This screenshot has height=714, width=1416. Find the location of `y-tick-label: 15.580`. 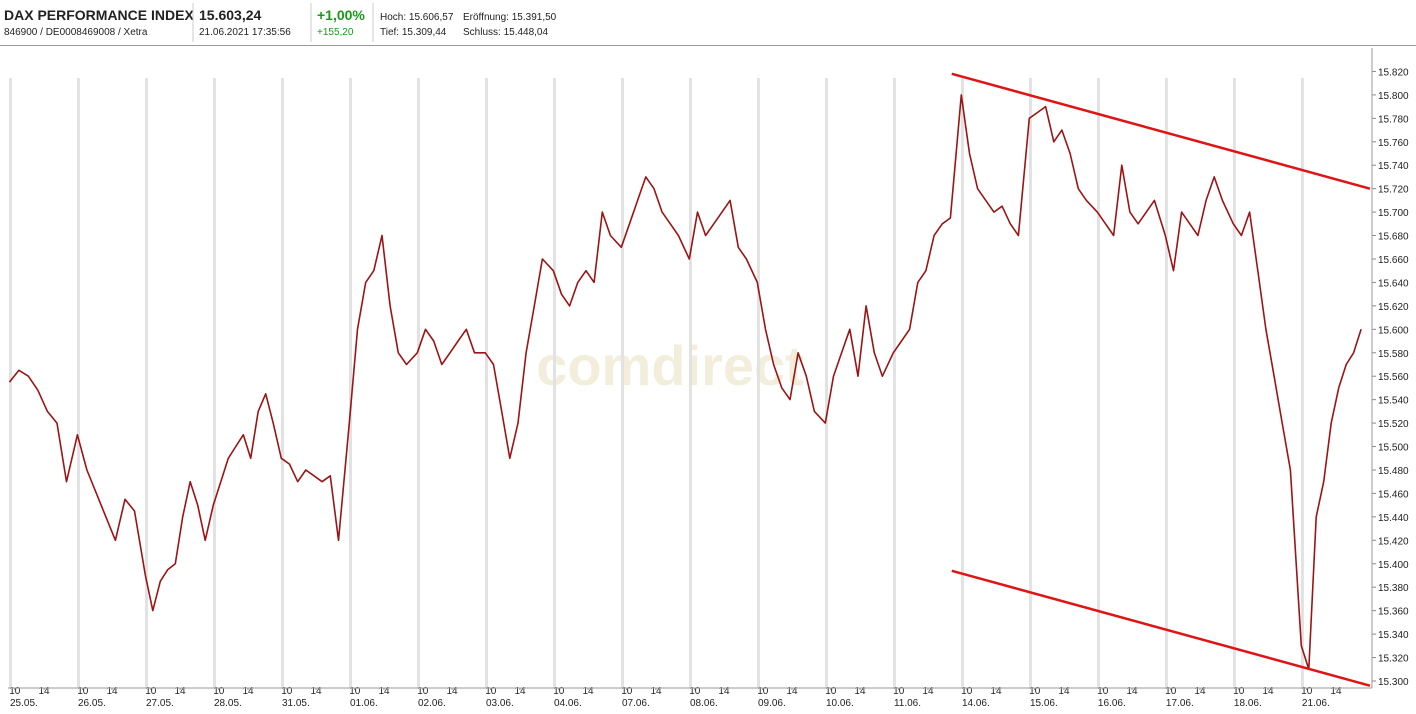

y-tick-label: 15.580 is located at coordinates (1393, 354).